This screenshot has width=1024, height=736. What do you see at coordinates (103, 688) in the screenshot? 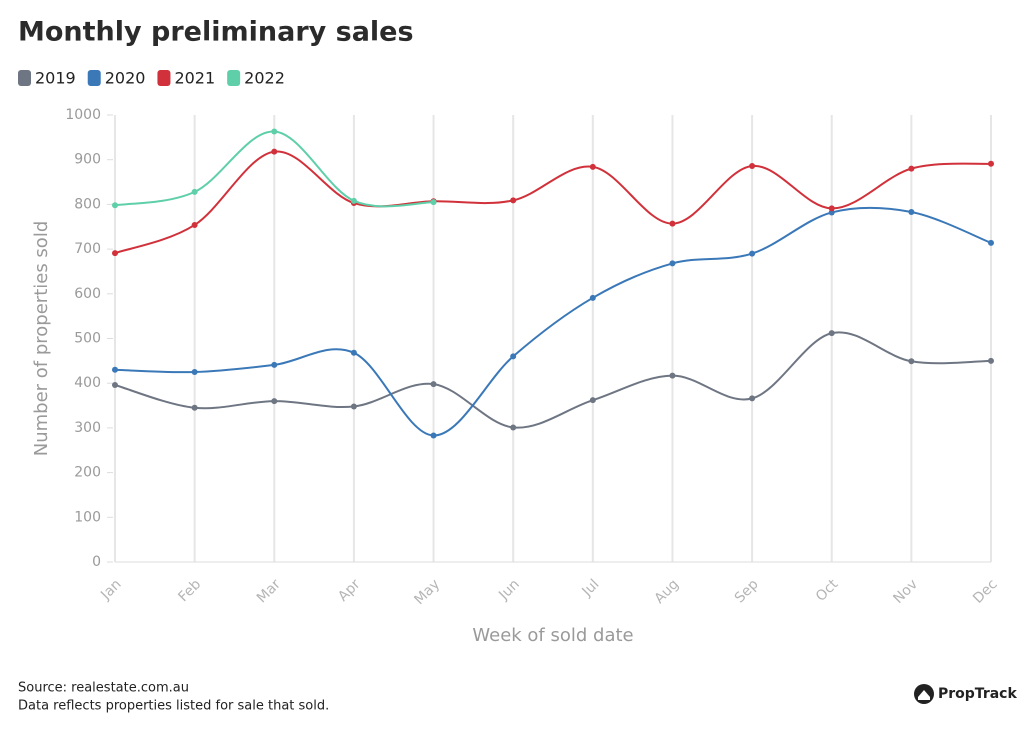
I see `source: Source: realestate.com.au` at bounding box center [103, 688].